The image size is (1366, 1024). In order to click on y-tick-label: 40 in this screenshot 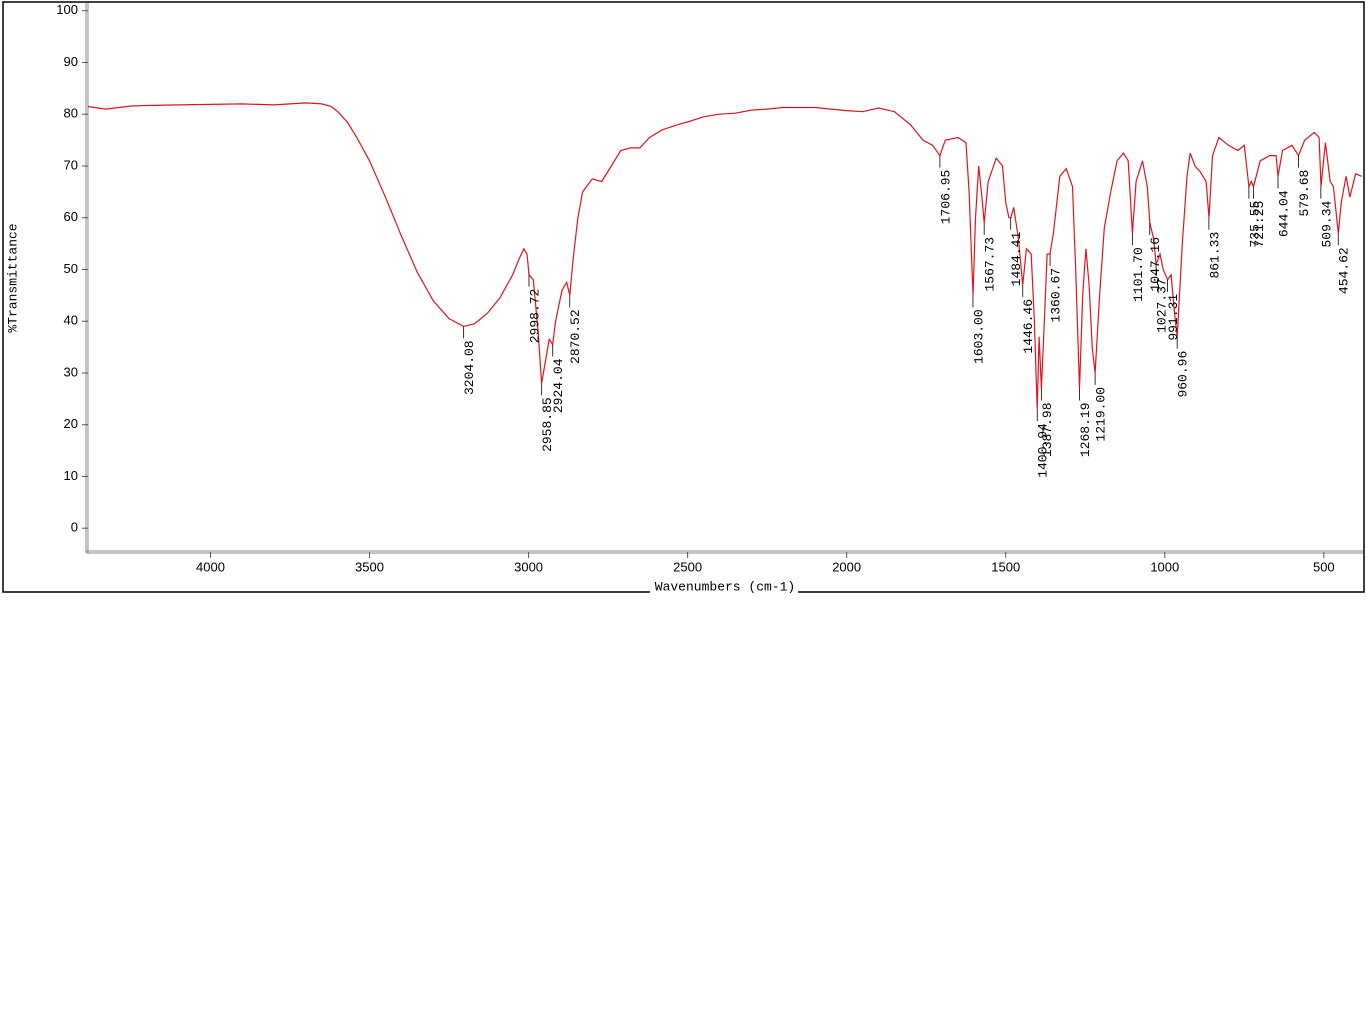, I will do `click(71, 320)`.